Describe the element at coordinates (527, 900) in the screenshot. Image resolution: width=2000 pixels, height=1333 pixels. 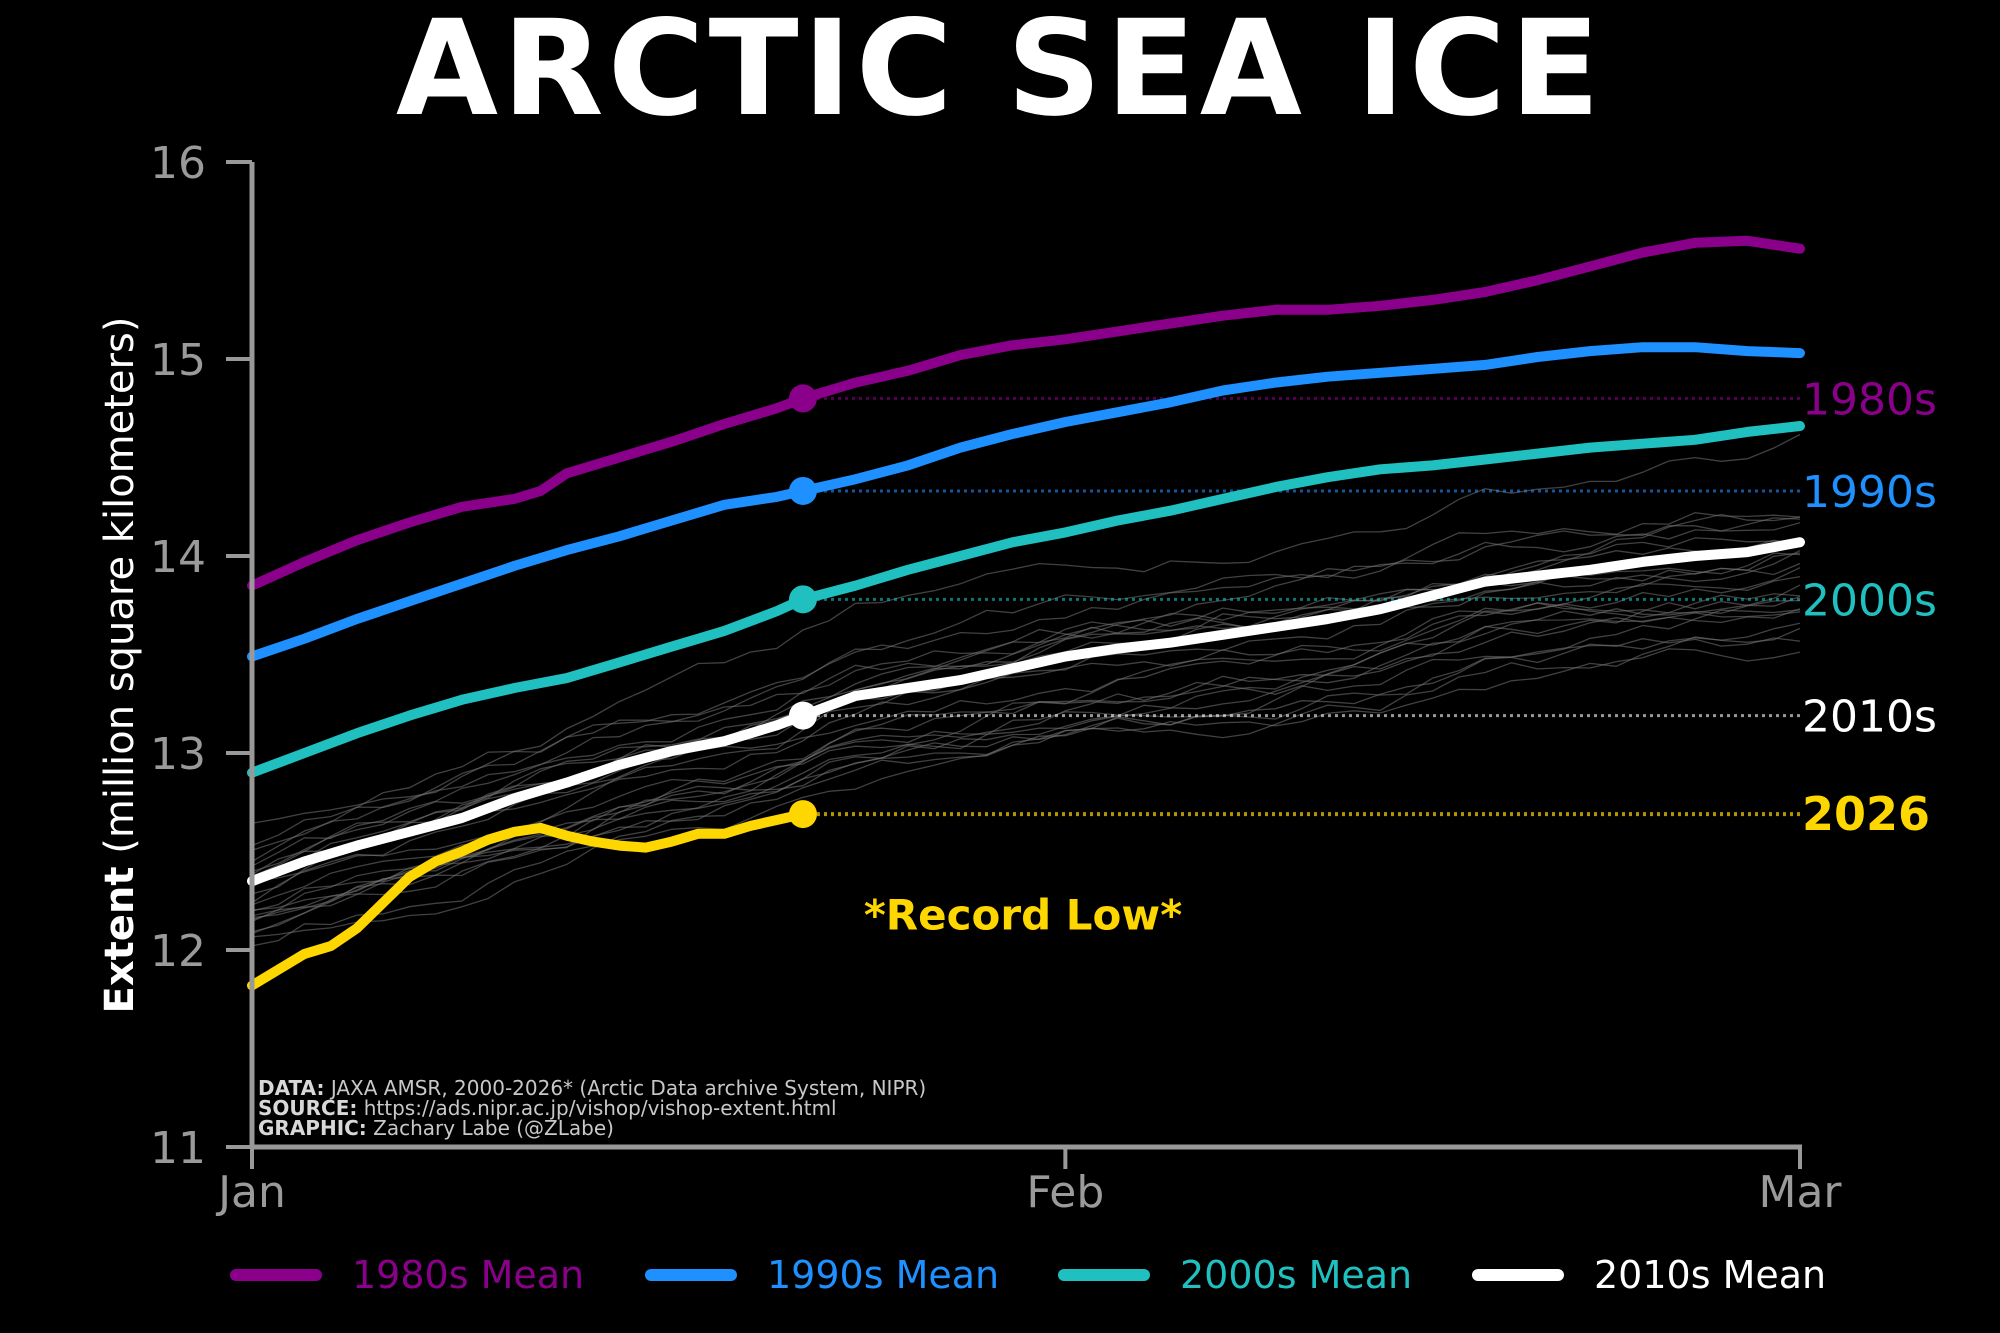
I see `series-line` at that location.